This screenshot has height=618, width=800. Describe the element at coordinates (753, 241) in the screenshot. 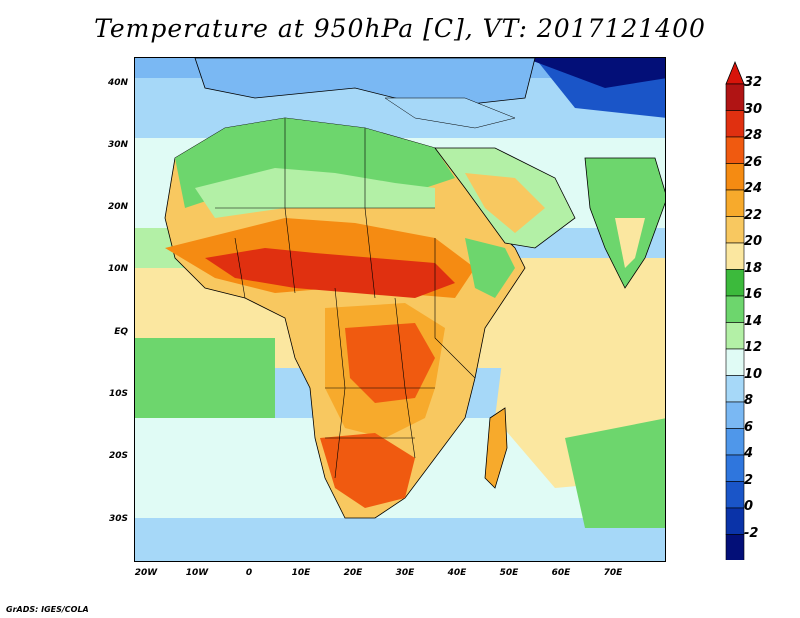

I see `colorbar-label: 20` at that location.